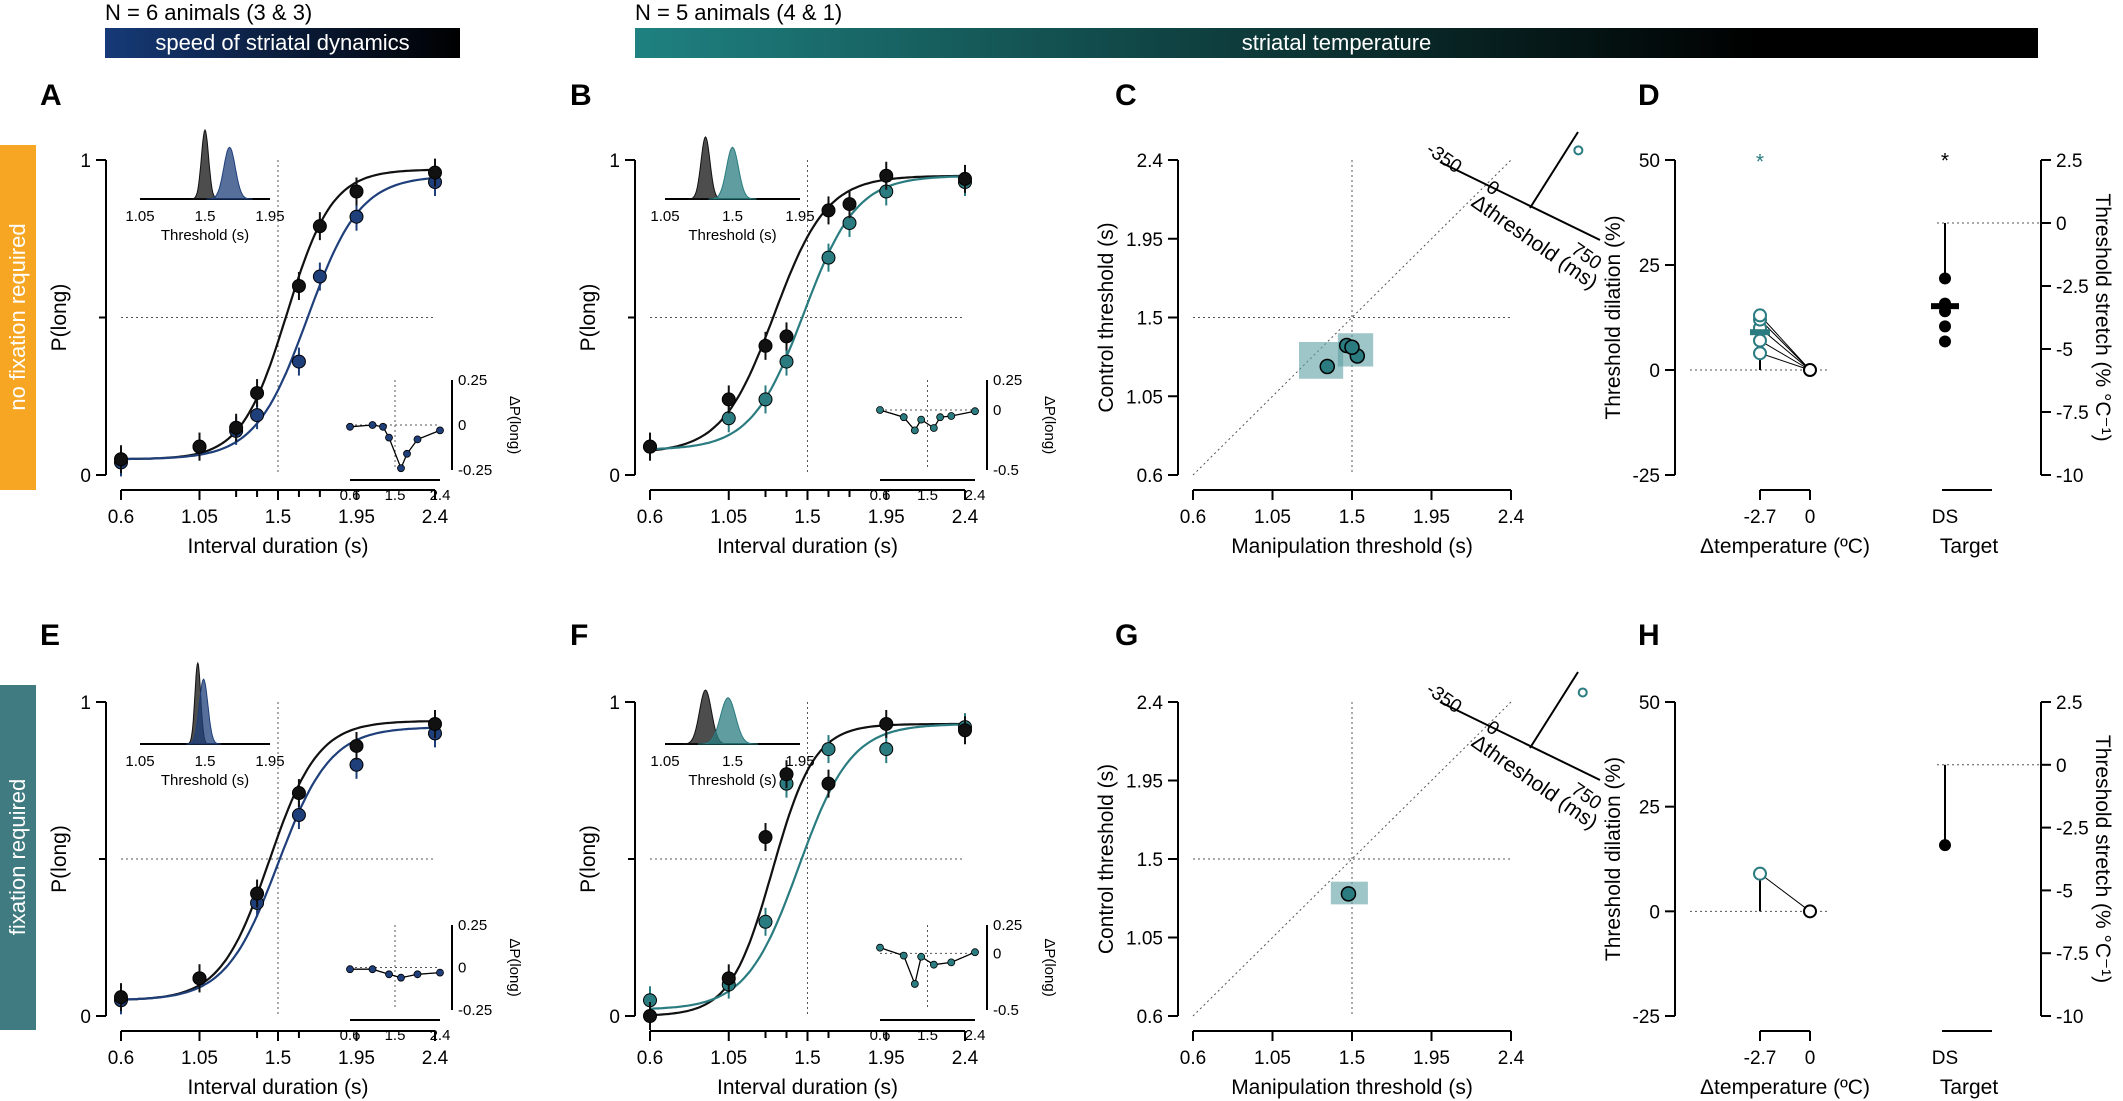 This screenshot has height=1101, width=2123. What do you see at coordinates (440, 495) in the screenshot?
I see `inset-delta-xtick-label-A: 2.4` at bounding box center [440, 495].